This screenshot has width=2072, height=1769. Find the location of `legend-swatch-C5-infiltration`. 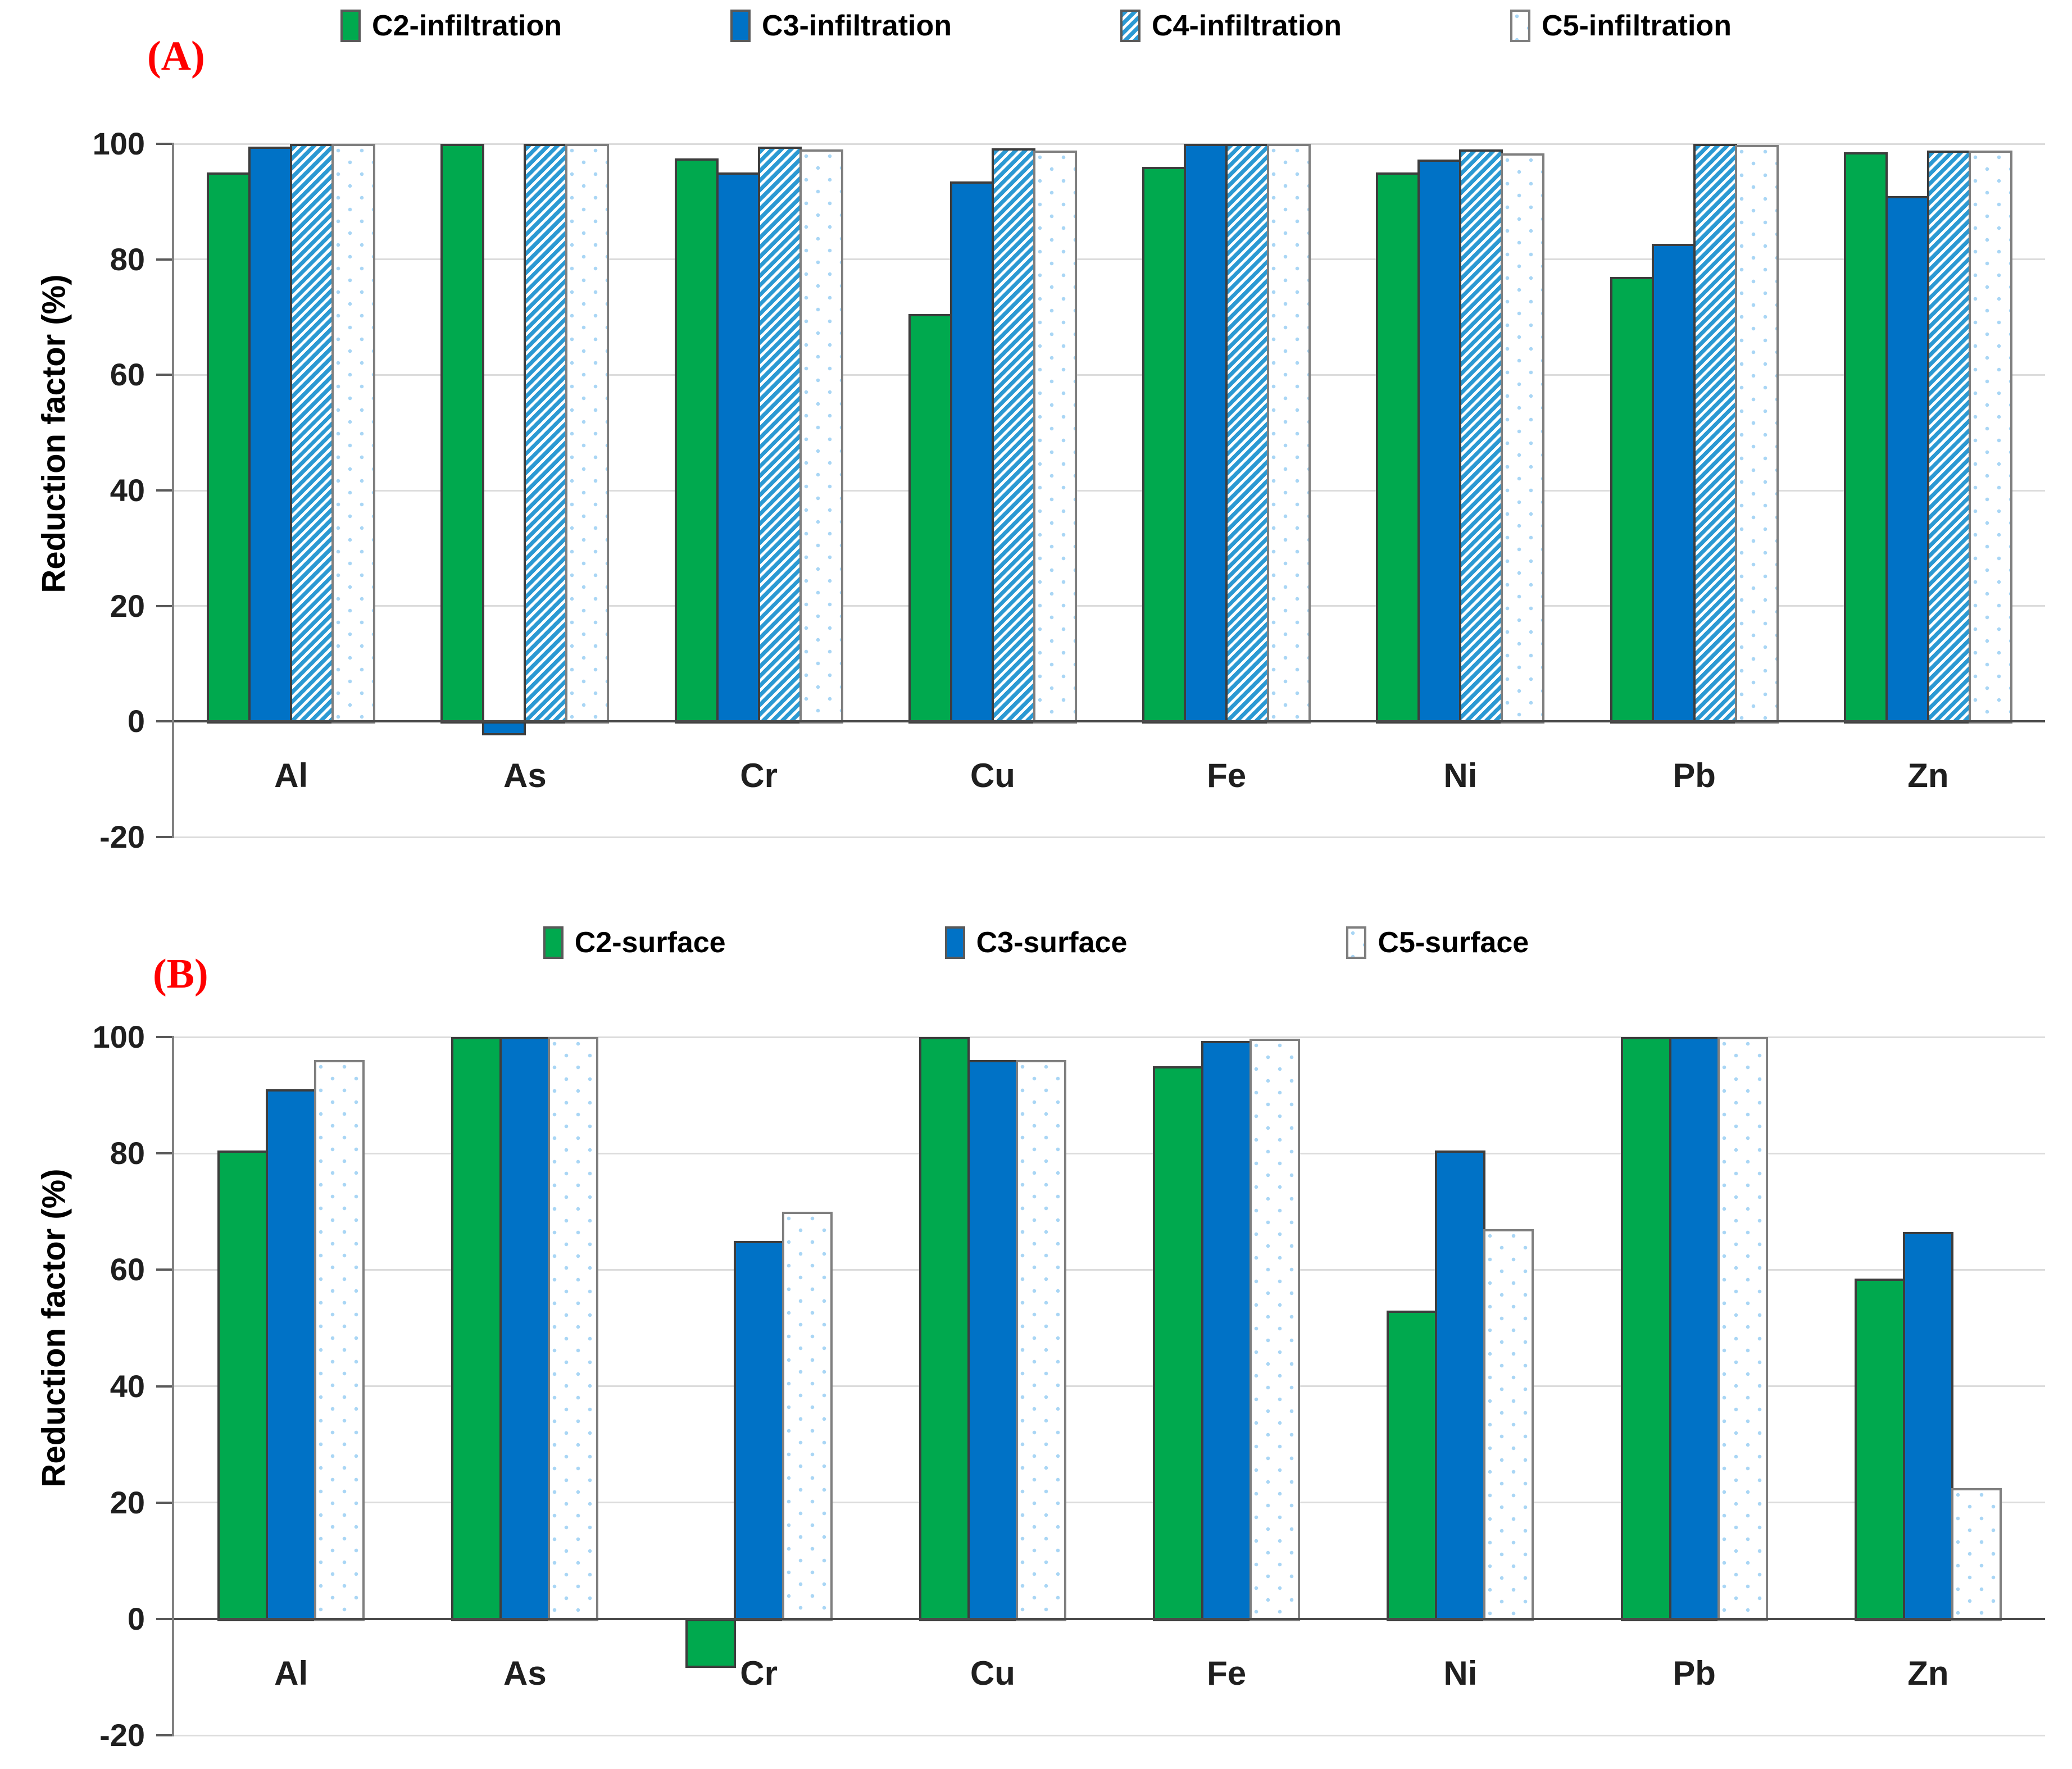

legend-swatch-C5-infiltration is located at coordinates (1520, 26).